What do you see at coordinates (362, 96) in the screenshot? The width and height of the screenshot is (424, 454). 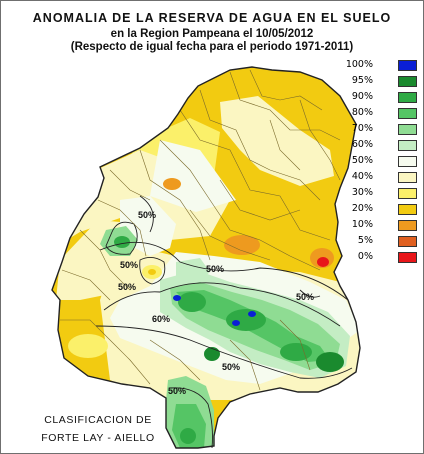 I see `legend-label: 90%` at bounding box center [362, 96].